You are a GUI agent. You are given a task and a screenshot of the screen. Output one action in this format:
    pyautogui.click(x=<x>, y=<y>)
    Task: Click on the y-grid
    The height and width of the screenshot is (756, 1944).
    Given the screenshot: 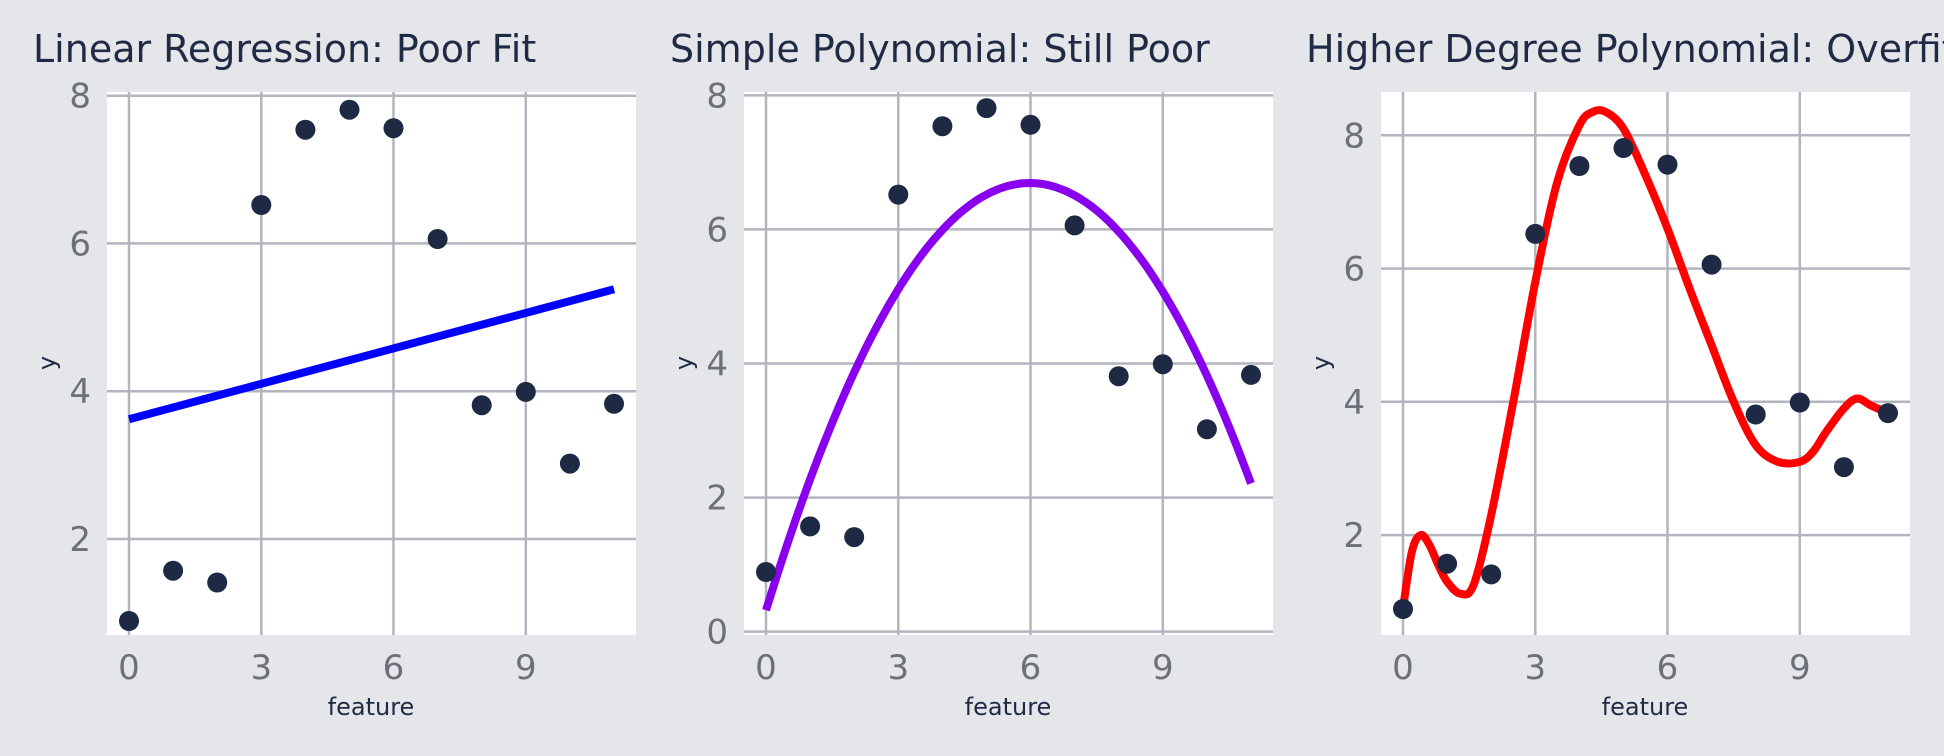 What is the action you would take?
    pyautogui.click(x=1645, y=335)
    